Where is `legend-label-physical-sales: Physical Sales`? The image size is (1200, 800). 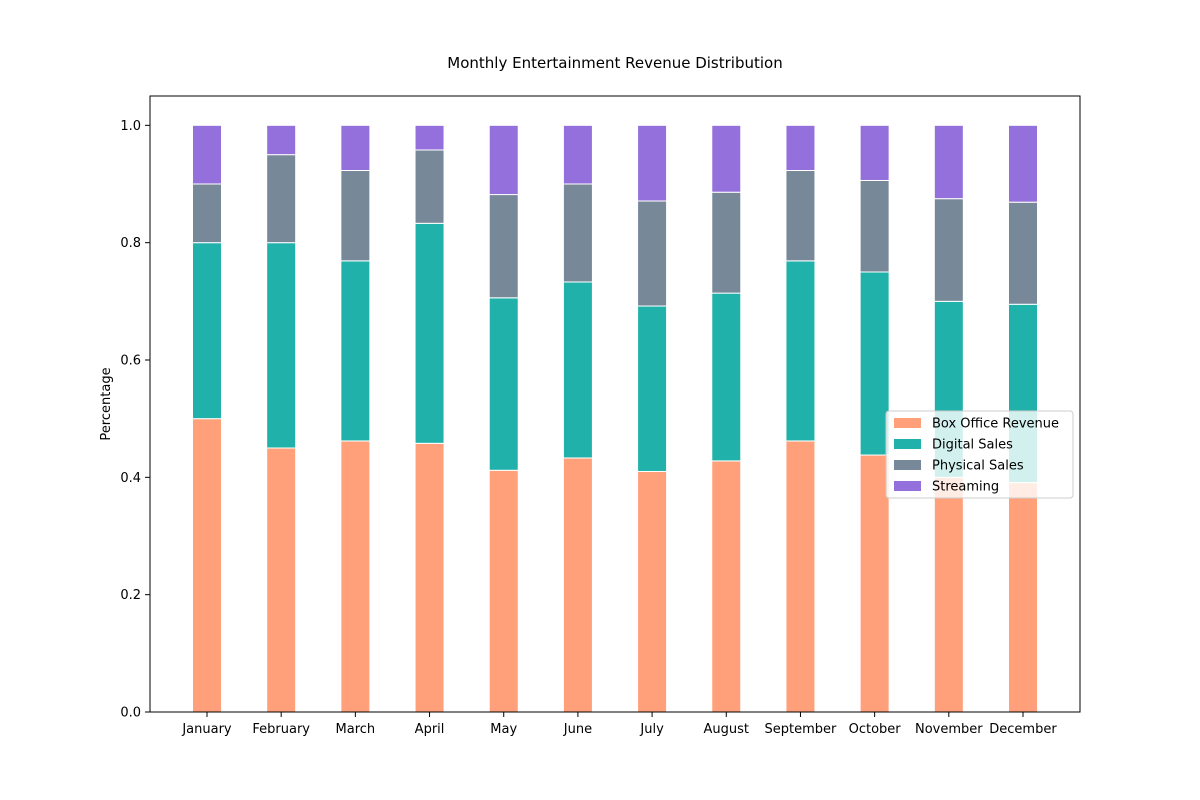 legend-label-physical-sales: Physical Sales is located at coordinates (978, 466).